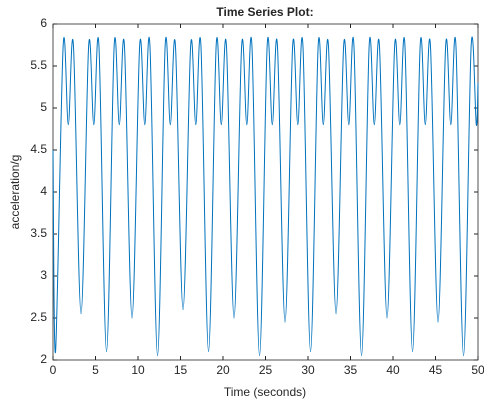 The width and height of the screenshot is (484, 410). What do you see at coordinates (393, 370) in the screenshot?
I see `x-tick-label: 40` at bounding box center [393, 370].